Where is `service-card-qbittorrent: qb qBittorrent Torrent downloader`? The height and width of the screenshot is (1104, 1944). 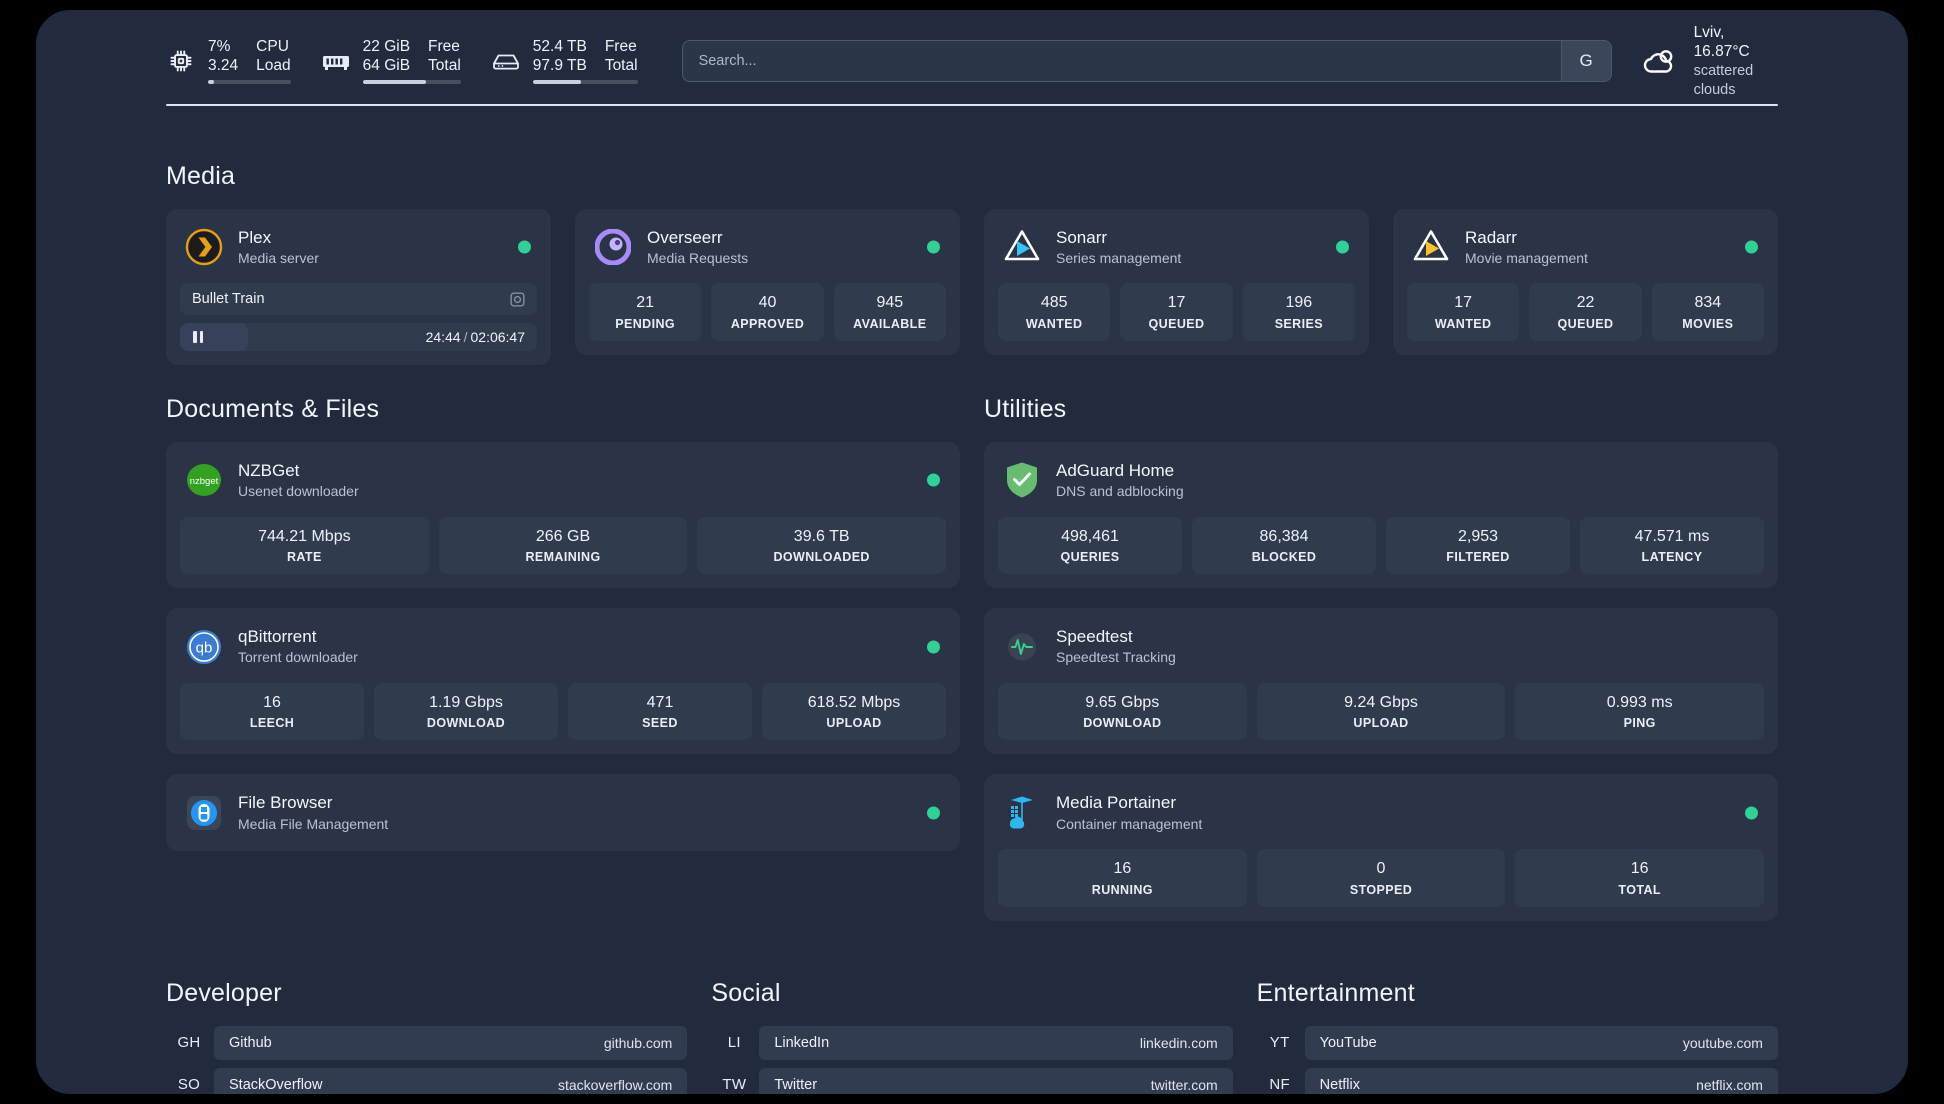
service-card-qbittorrent: qb qBittorrent Torrent downloader is located at coordinates (563, 681).